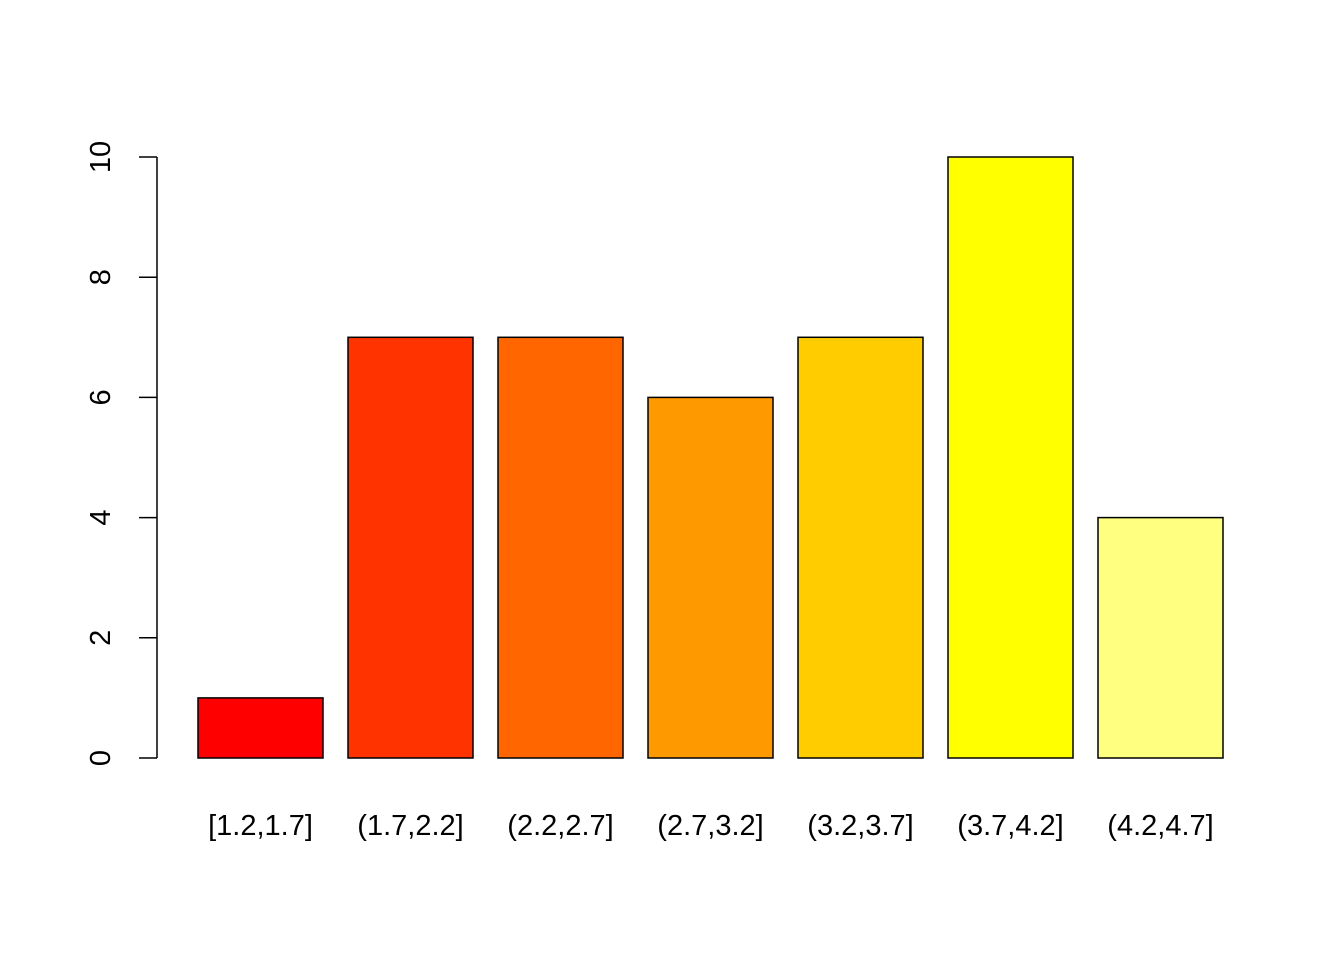  Describe the element at coordinates (101, 157) in the screenshot. I see `y-tick-label: 10` at that location.